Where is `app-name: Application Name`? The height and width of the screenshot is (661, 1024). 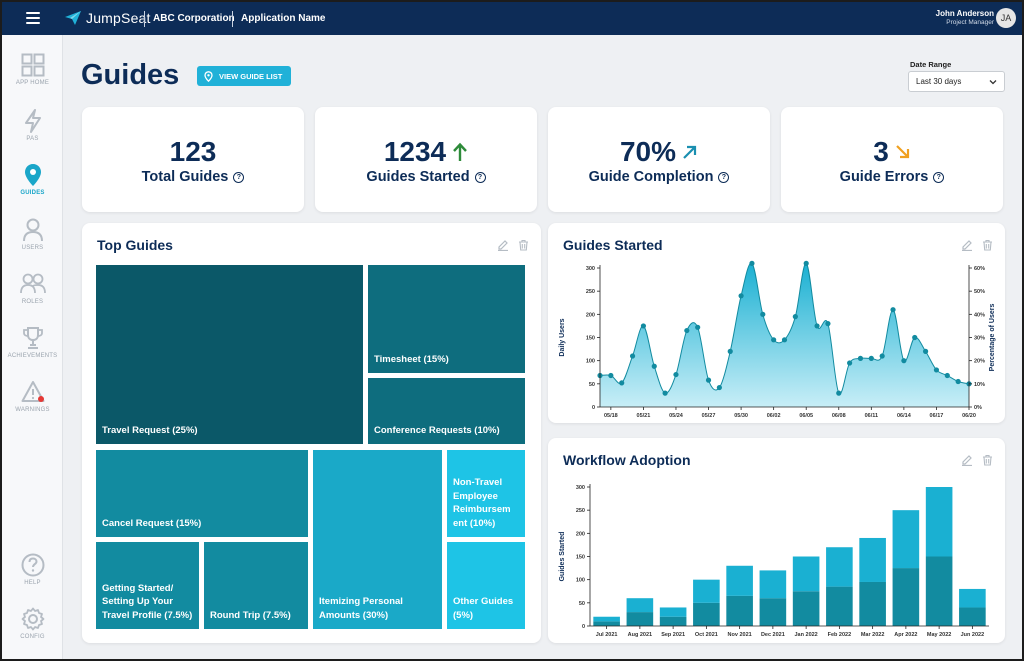
app-name: Application Name is located at coordinates (283, 18).